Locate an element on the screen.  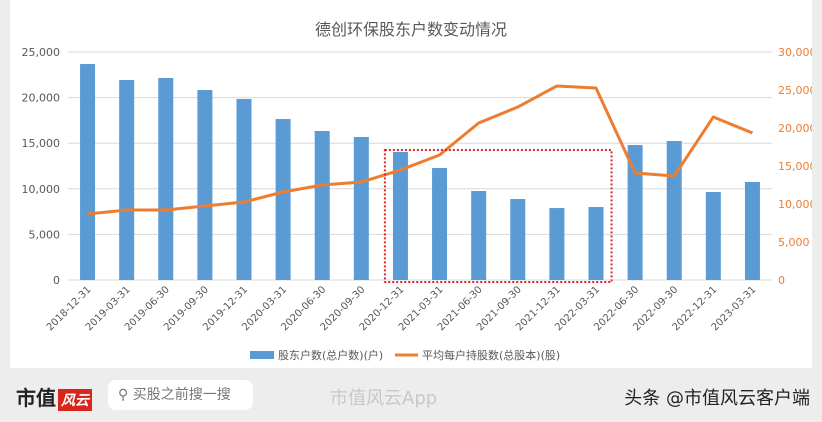
footer: 市值 风云 ⚲ 买股之前搜一搜 市值风云App 头条 @市值风云客户端 is located at coordinates (411, 396).